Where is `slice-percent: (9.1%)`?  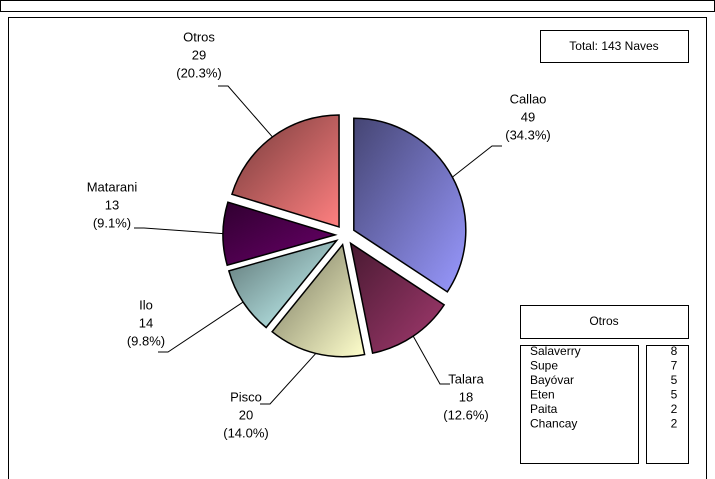
slice-percent: (9.1%) is located at coordinates (112, 222).